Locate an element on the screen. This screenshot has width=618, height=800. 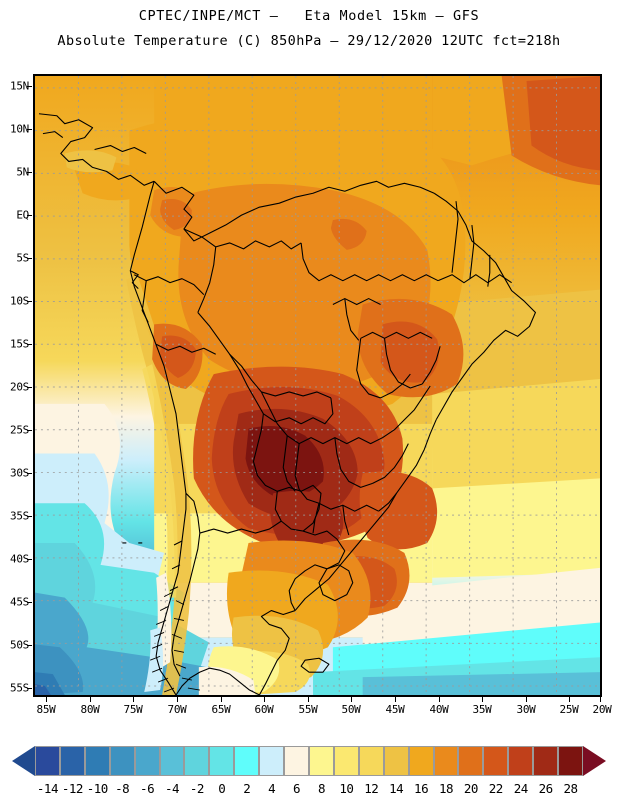
colorbar-tick-label: 14 is located at coordinates (396, 788).